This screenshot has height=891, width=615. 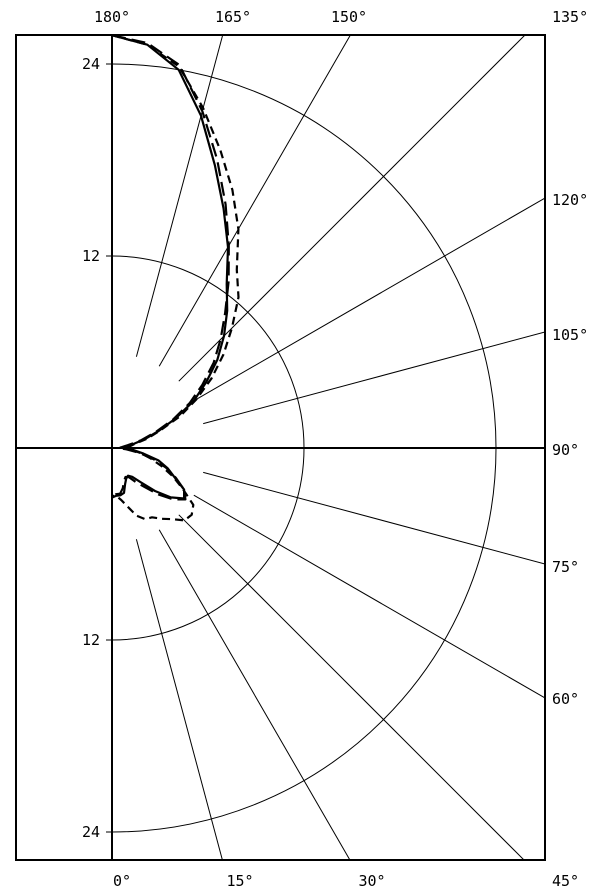 I want to click on angle-label-15: 15°, so click(x=239, y=881).